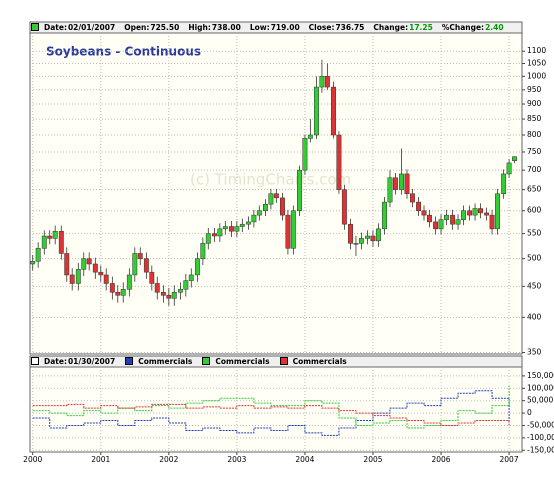 The height and width of the screenshot is (478, 554). I want to click on x-tick-label: 2006, so click(440, 459).